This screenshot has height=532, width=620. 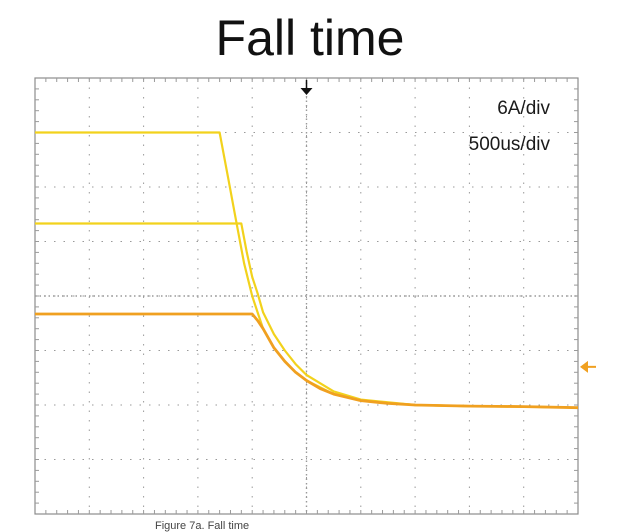 I want to click on chart-title: Fall time, so click(x=310, y=38).